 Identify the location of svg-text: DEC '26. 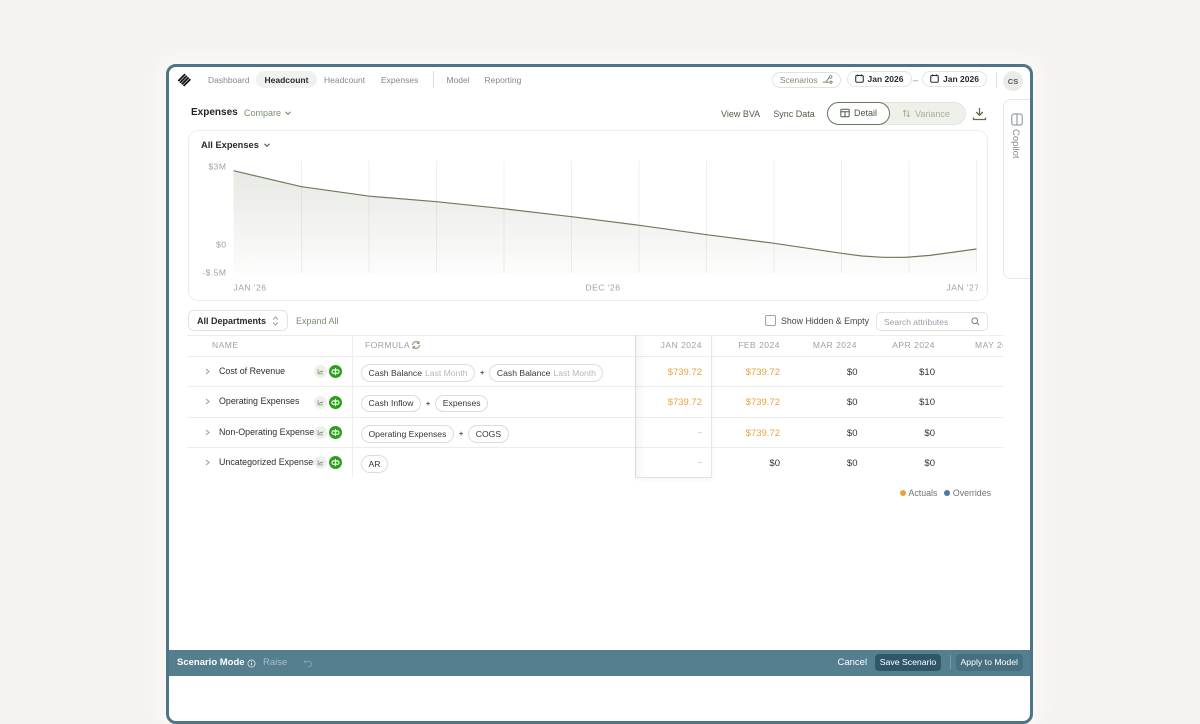
(603, 288).